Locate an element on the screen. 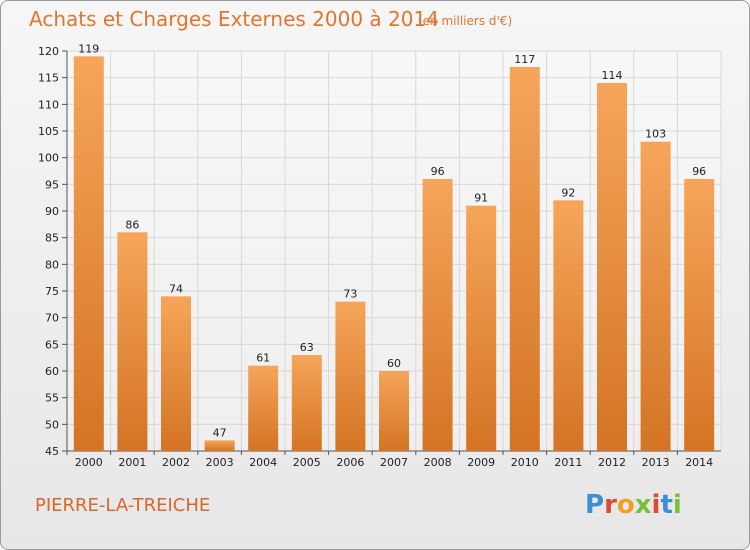 This screenshot has width=750, height=550. bar-2004 is located at coordinates (263, 408).